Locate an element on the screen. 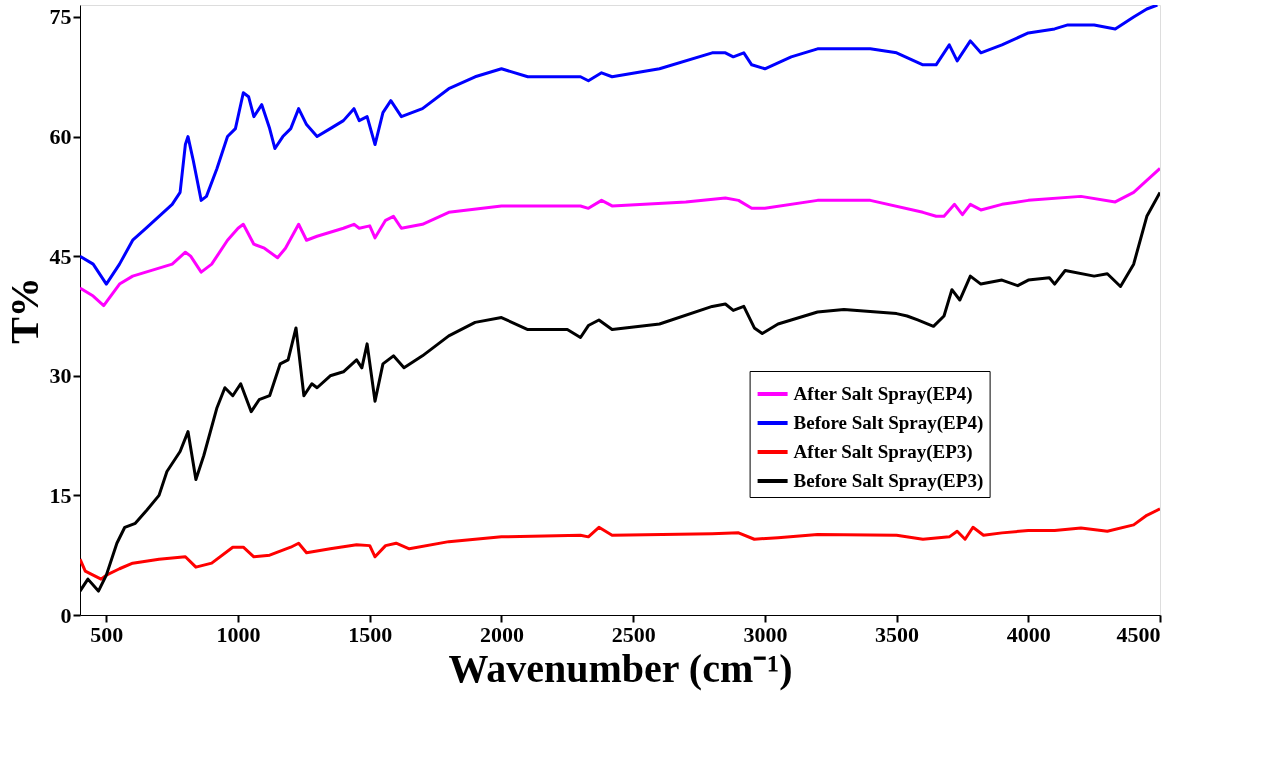  x-tick-label: 4500 is located at coordinates (1138, 634).